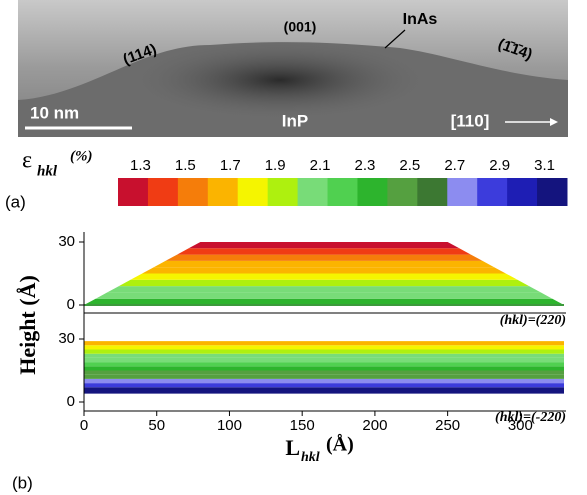  I want to click on x-axis-label: L, so click(292, 447).